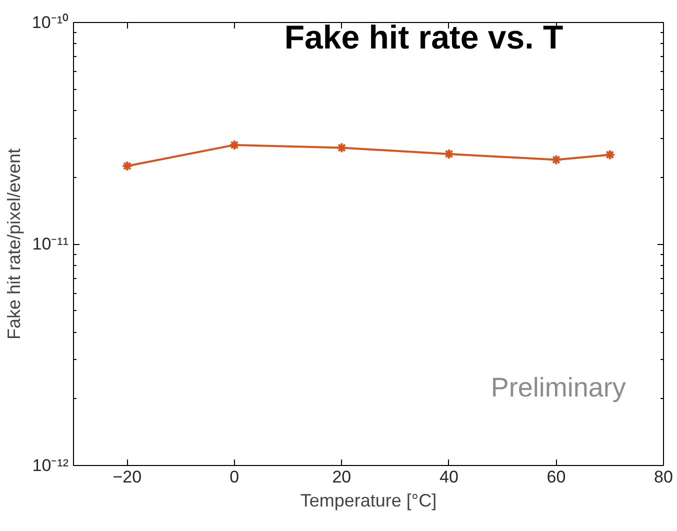 The height and width of the screenshot is (531, 677). What do you see at coordinates (14, 244) in the screenshot?
I see `y-axis-title: Fake hit rate/pixel/event` at bounding box center [14, 244].